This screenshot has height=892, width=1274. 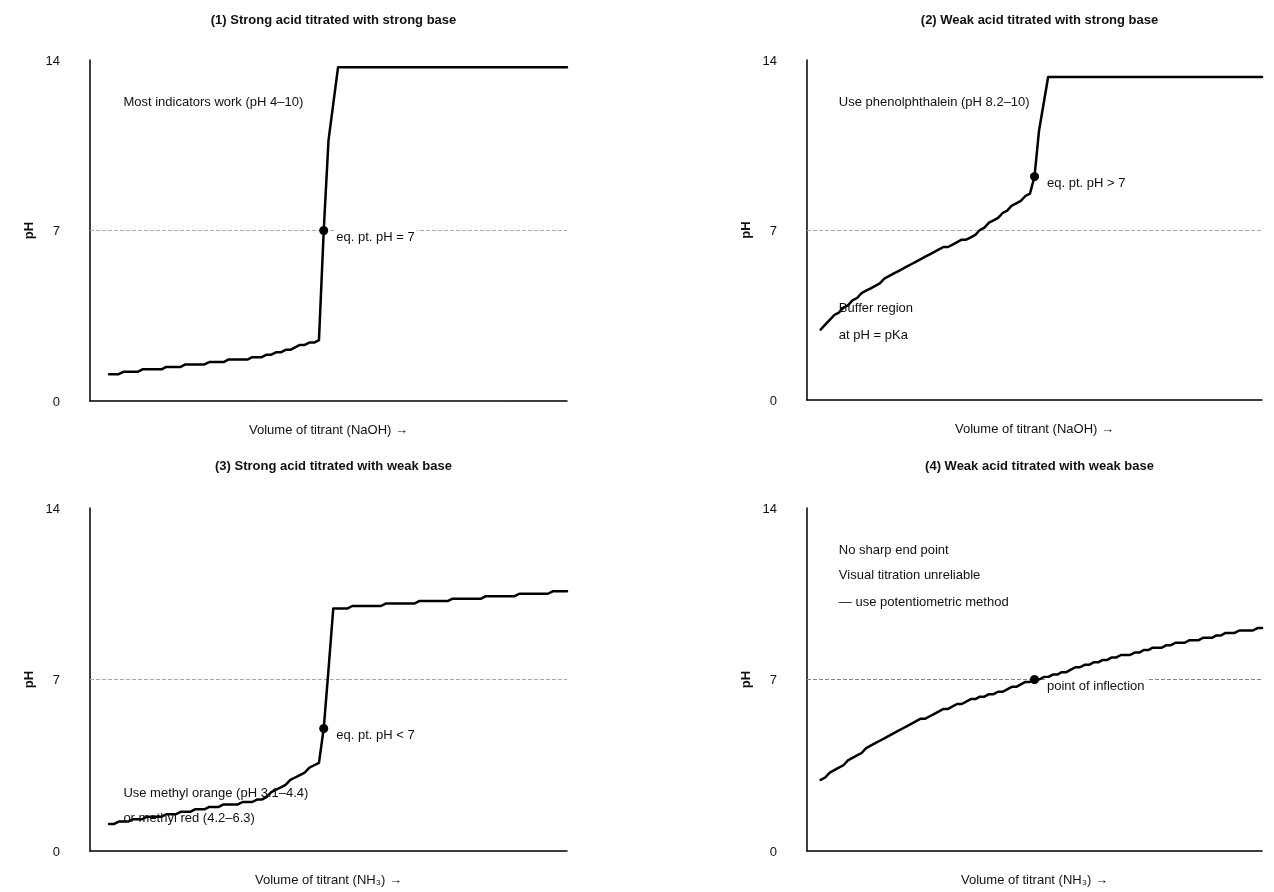 What do you see at coordinates (375, 236) in the screenshot?
I see `data-label: eq. pt. pH = 7` at bounding box center [375, 236].